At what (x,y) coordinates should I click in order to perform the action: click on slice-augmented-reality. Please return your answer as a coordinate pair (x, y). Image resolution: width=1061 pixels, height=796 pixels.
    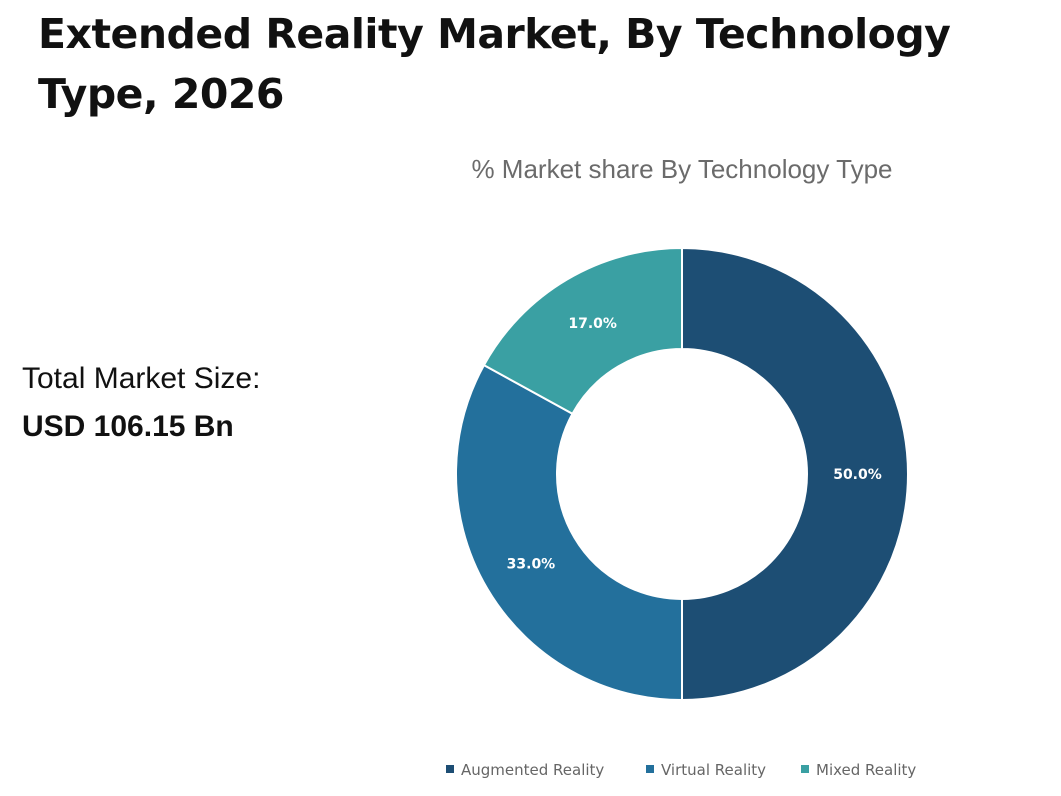
    Looking at the image, I should click on (795, 474).